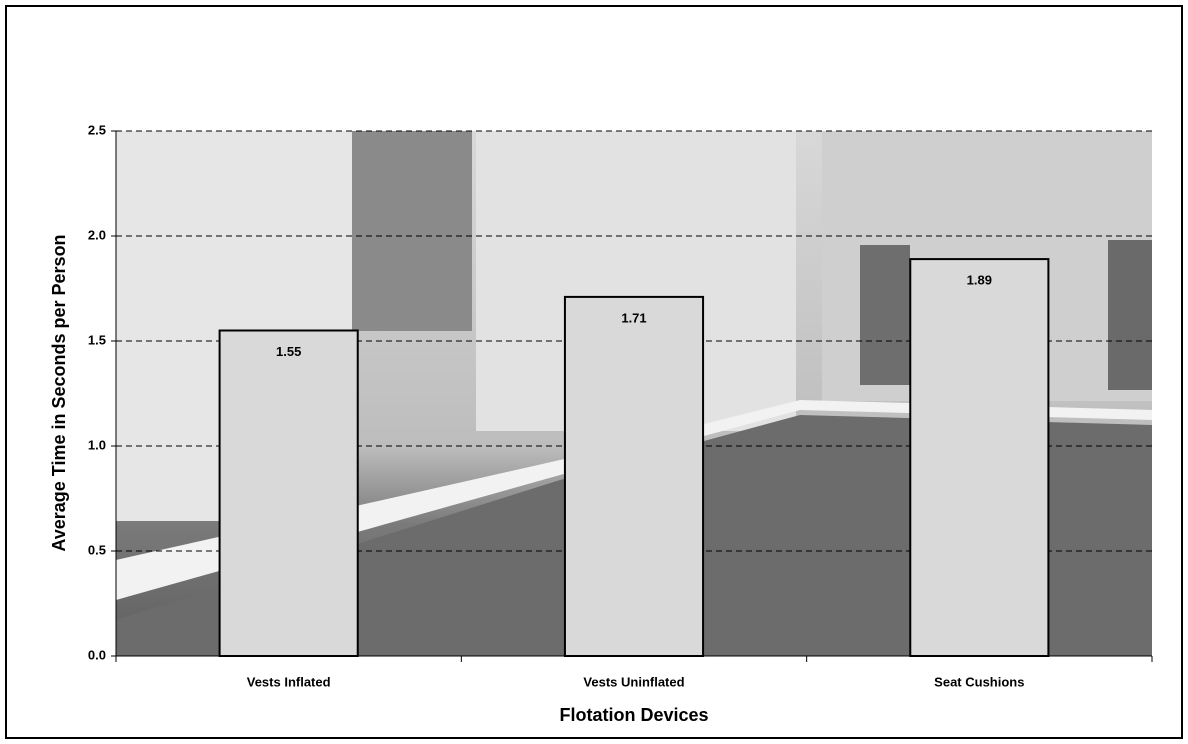 The height and width of the screenshot is (744, 1188). Describe the element at coordinates (97, 129) in the screenshot. I see `y-tick-label: 2.5` at that location.